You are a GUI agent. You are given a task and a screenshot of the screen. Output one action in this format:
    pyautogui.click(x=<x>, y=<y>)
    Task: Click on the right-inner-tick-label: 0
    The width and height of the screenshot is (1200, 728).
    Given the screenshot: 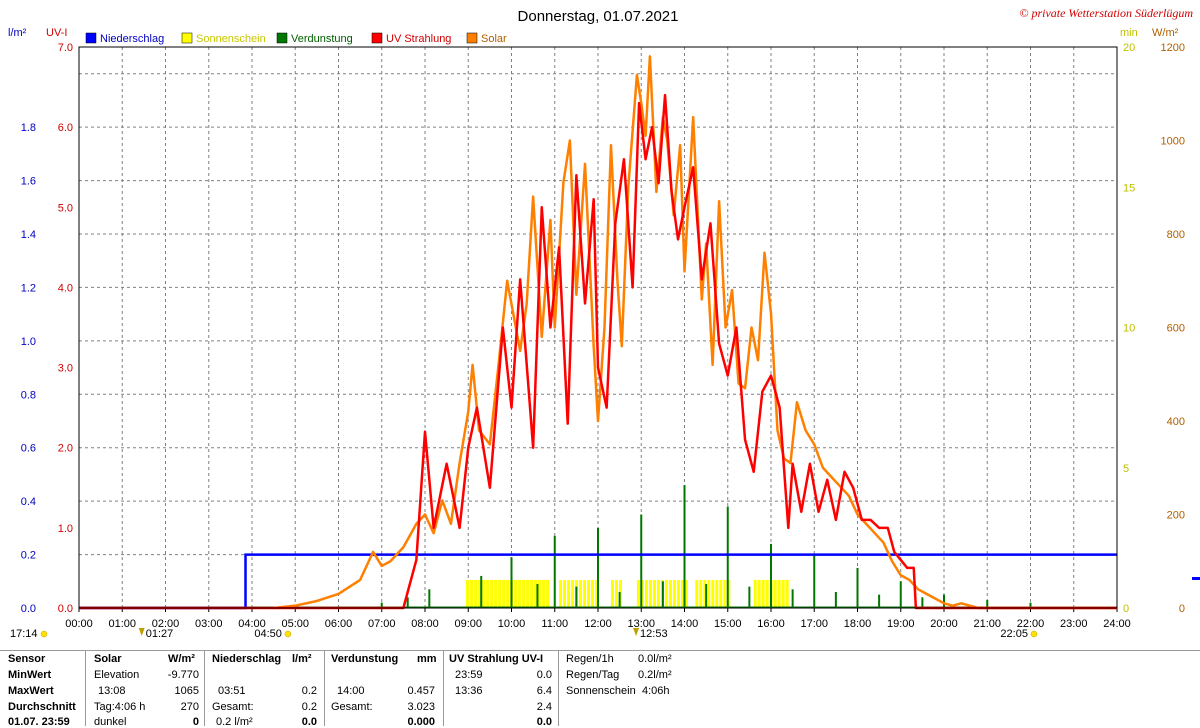 What is the action you would take?
    pyautogui.click(x=1126, y=609)
    